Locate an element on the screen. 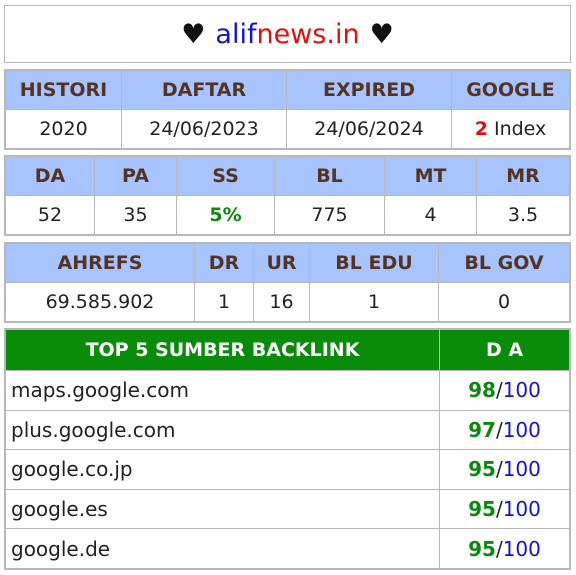 The width and height of the screenshot is (576, 575). da-header: DA is located at coordinates (50, 176).